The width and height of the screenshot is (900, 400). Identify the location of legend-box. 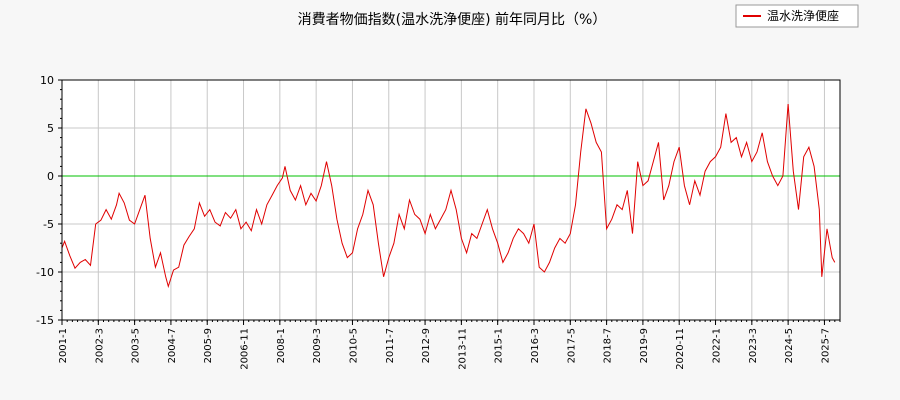
(797, 16).